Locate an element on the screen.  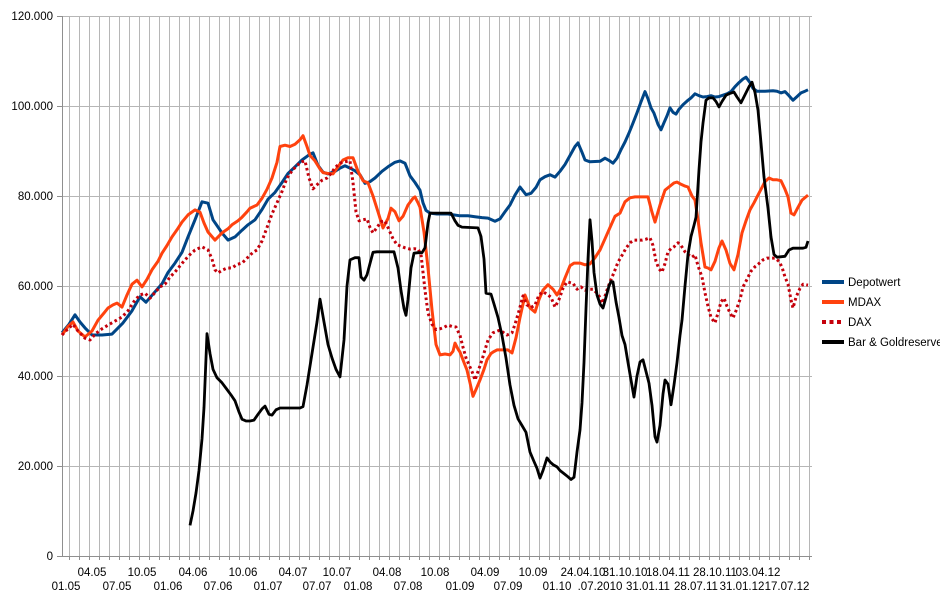
x-axis-label: 04.09 is located at coordinates (485, 573).